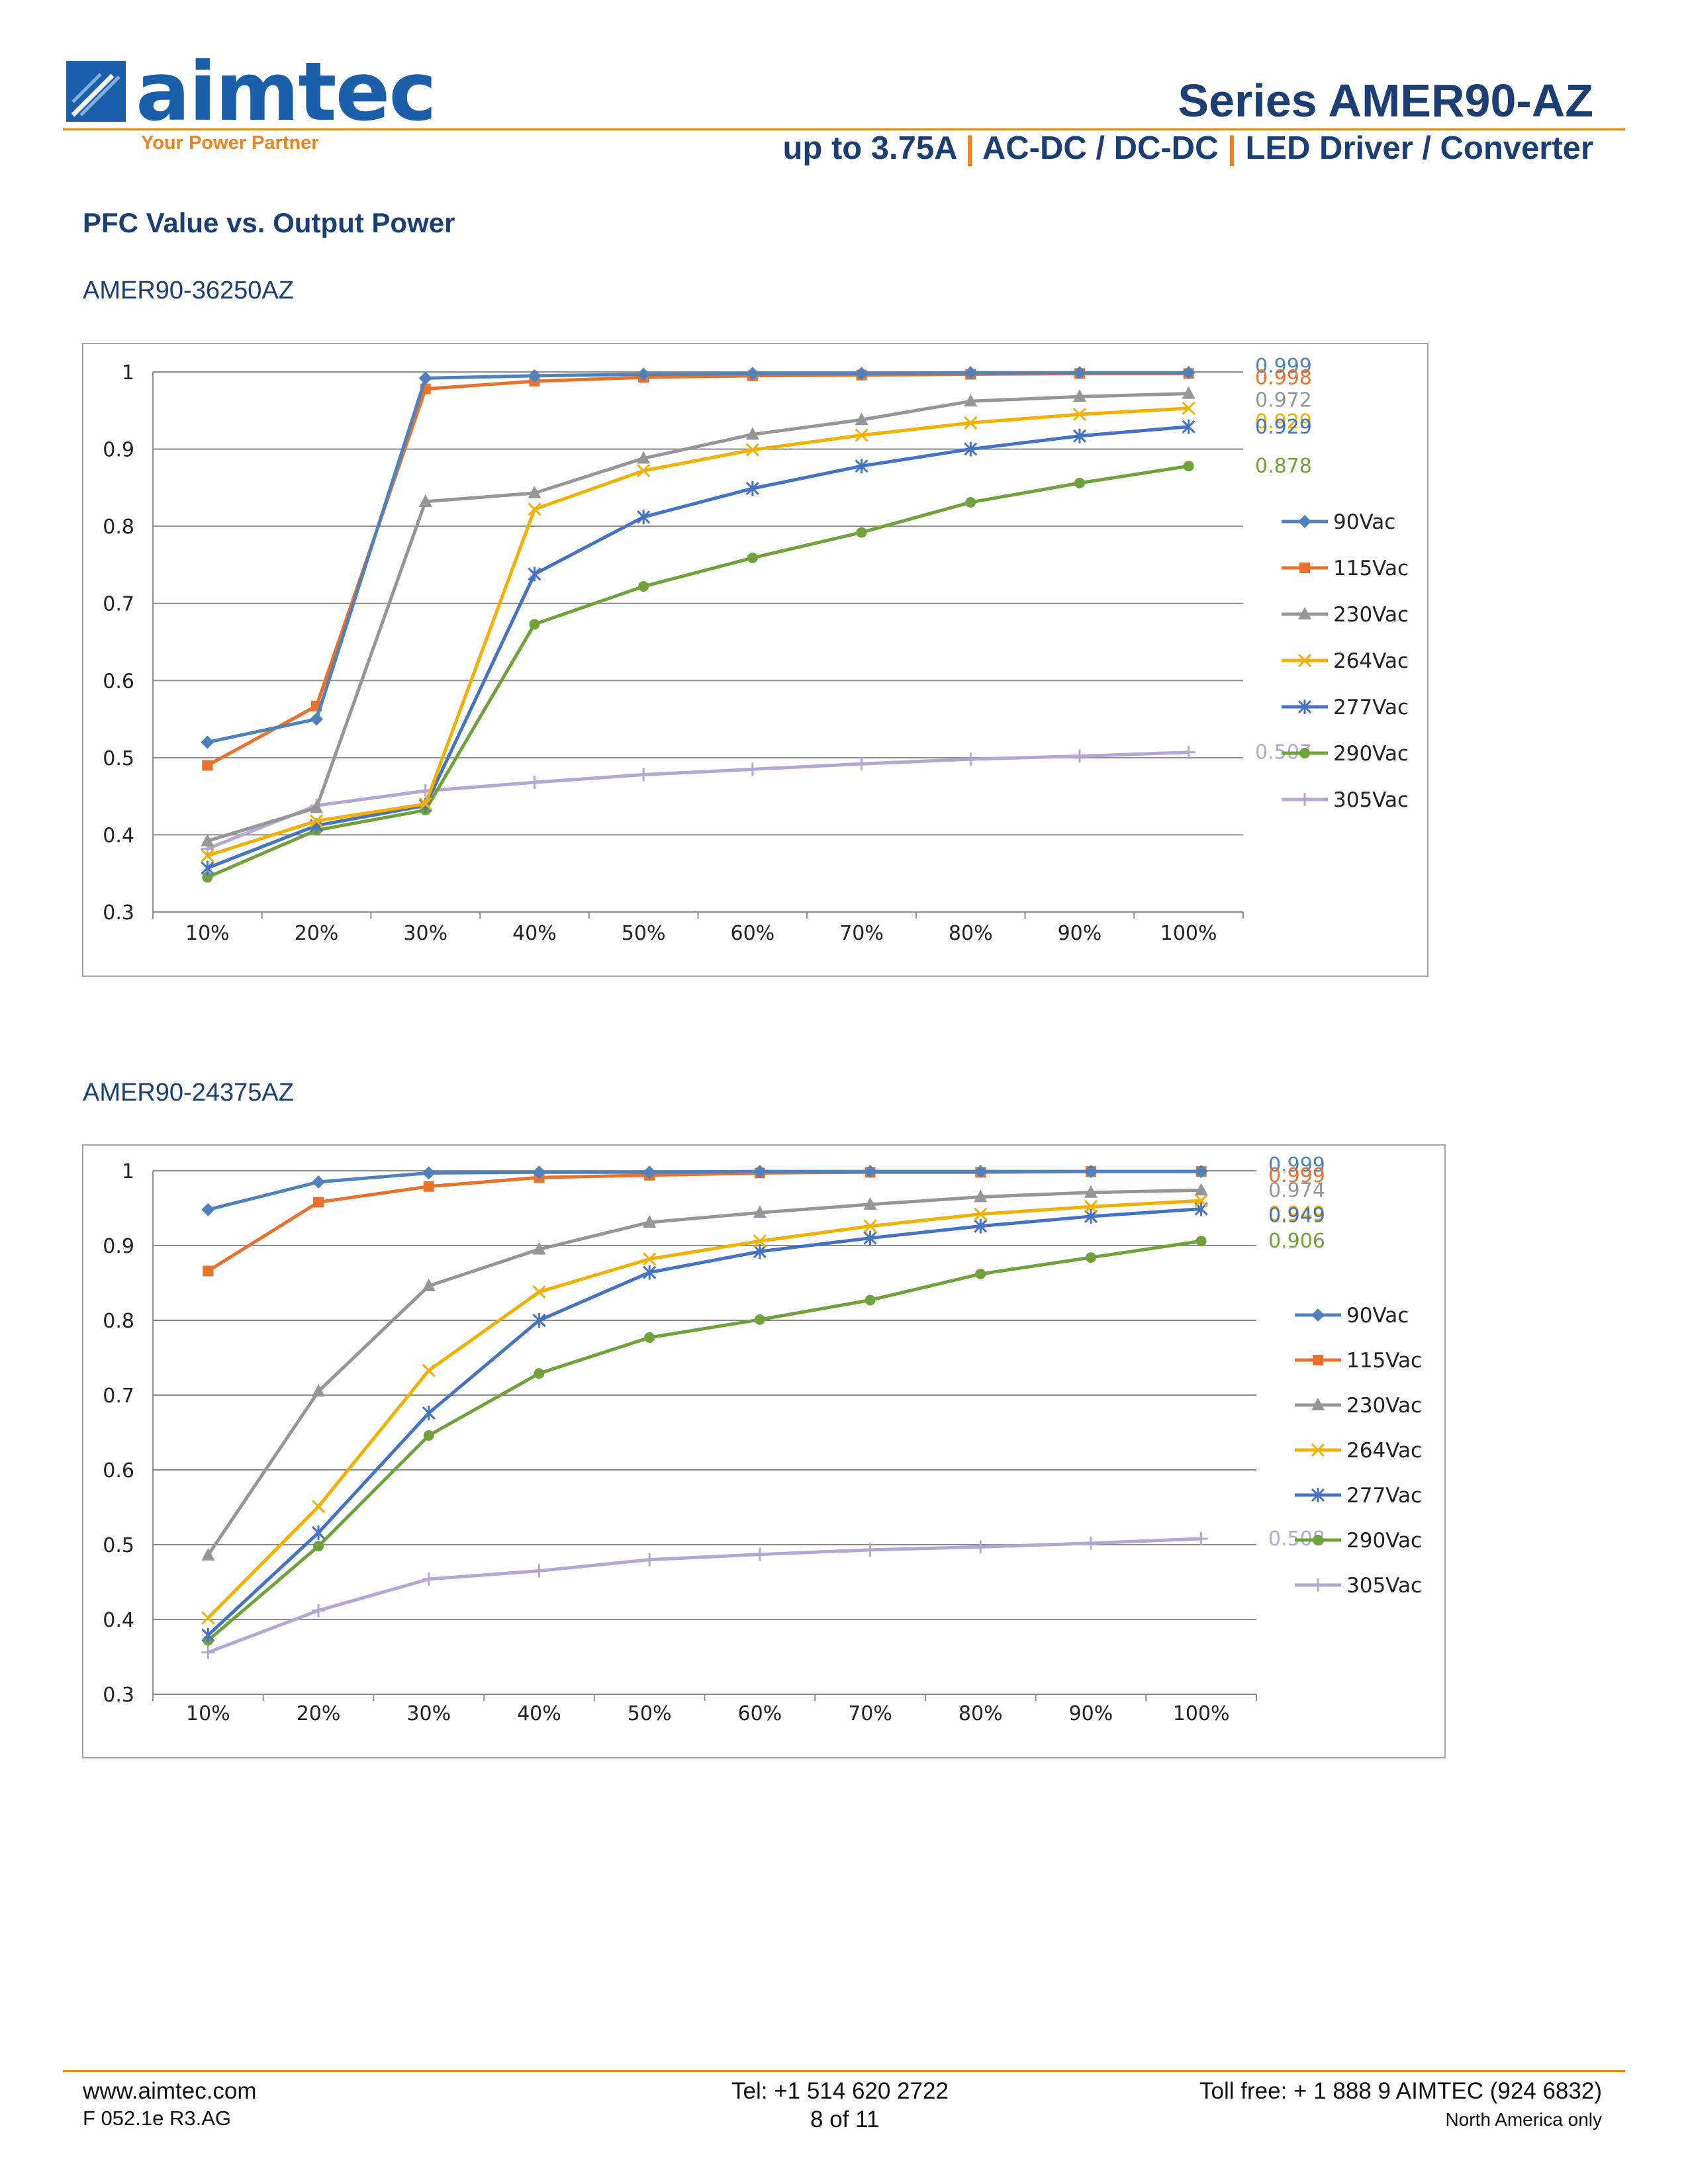 The image size is (1688, 2184). What do you see at coordinates (1371, 661) in the screenshot?
I see `legend-label: 264Vac` at bounding box center [1371, 661].